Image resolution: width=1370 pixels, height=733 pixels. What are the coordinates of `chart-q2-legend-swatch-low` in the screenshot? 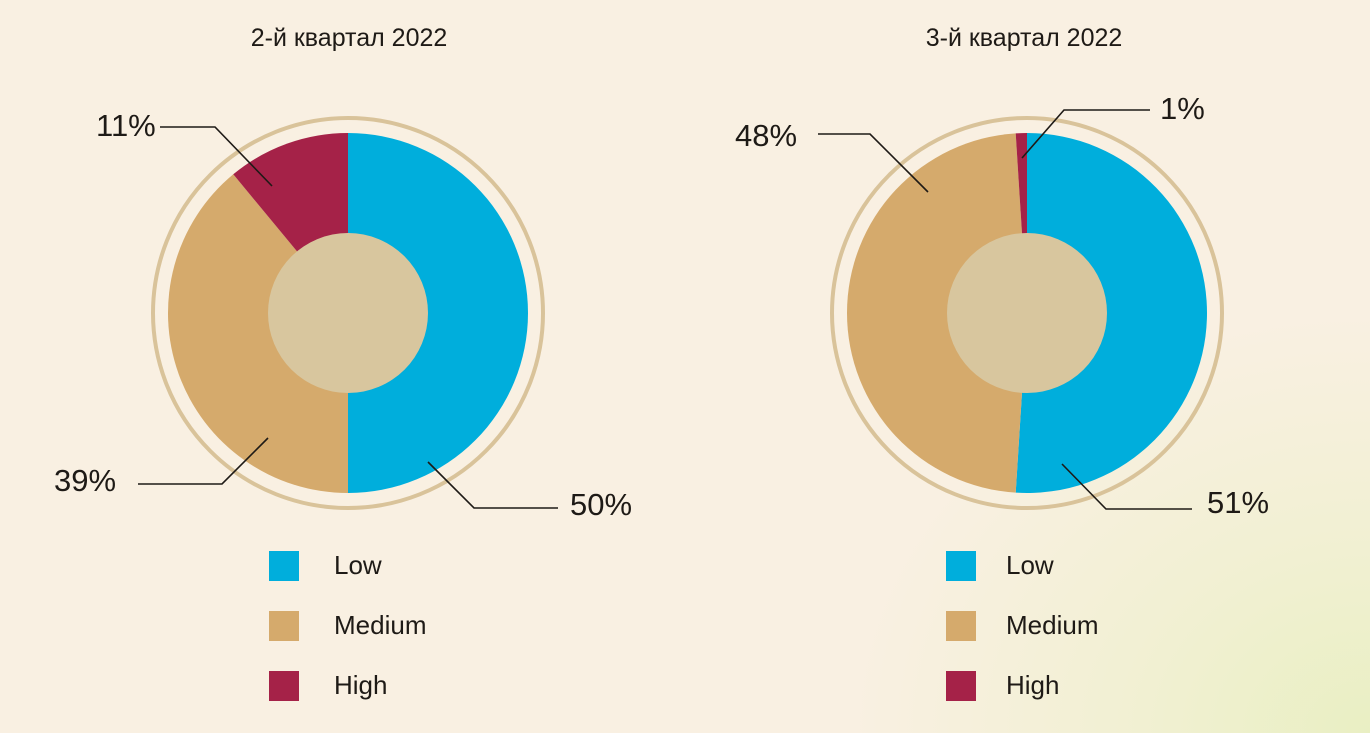 It's located at (284, 566).